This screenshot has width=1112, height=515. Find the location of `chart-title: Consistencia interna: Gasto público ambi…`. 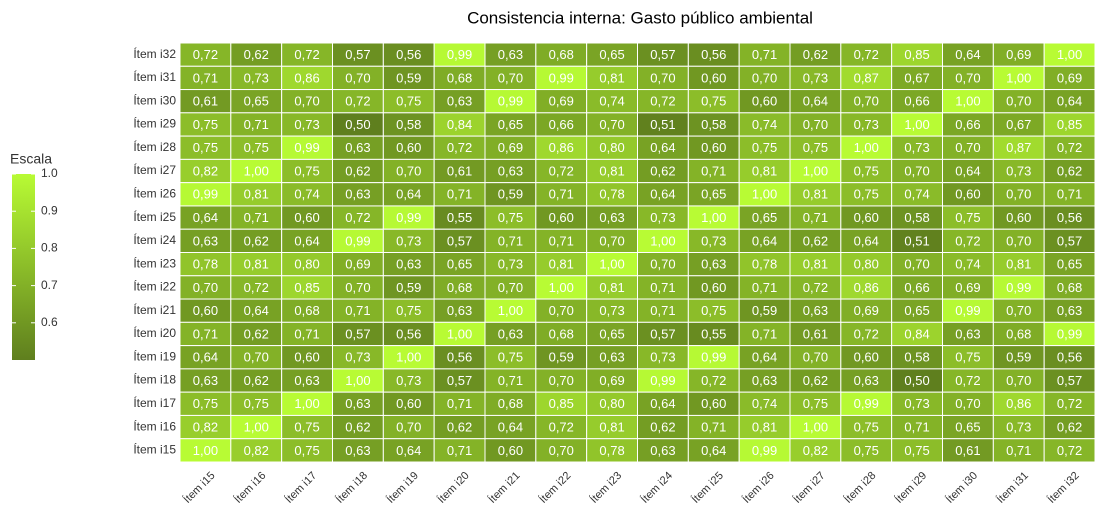

chart-title: Consistencia interna: Gasto público ambi… is located at coordinates (640, 17).